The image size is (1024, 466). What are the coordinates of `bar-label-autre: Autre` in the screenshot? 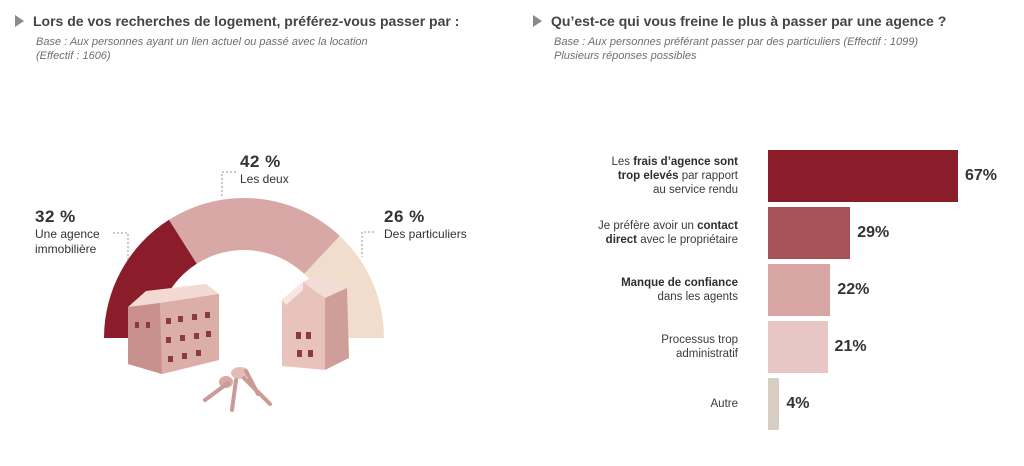 It's located at (643, 404).